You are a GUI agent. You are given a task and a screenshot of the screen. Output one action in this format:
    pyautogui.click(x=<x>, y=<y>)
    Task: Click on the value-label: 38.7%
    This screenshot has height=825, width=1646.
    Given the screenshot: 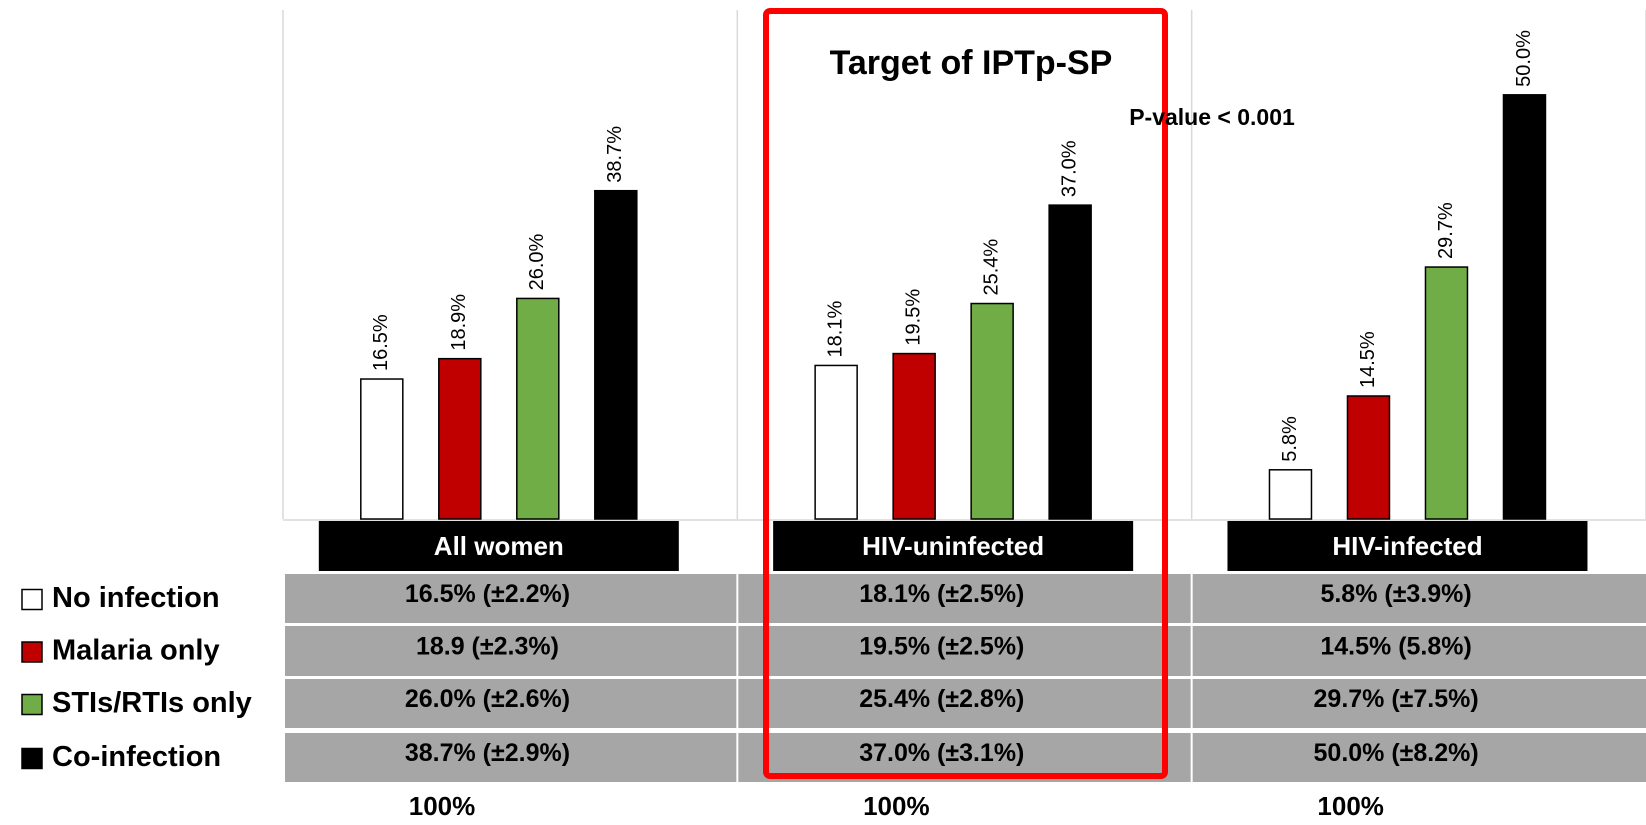 What is the action you would take?
    pyautogui.click(x=615, y=154)
    